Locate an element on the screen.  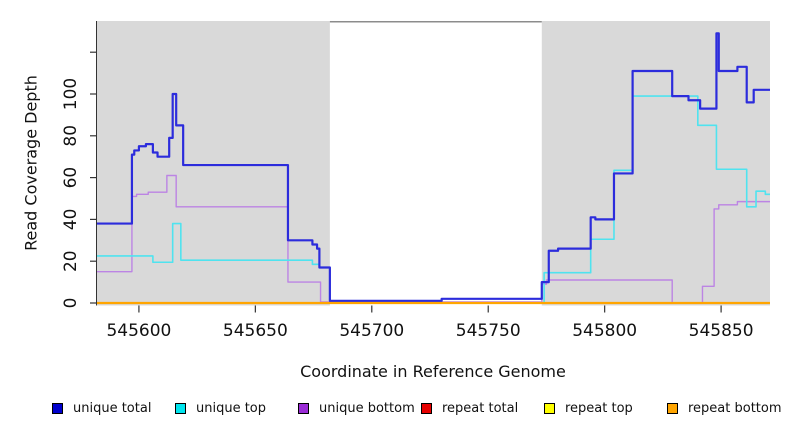
legend-label: repeat bottom is located at coordinates (735, 408).